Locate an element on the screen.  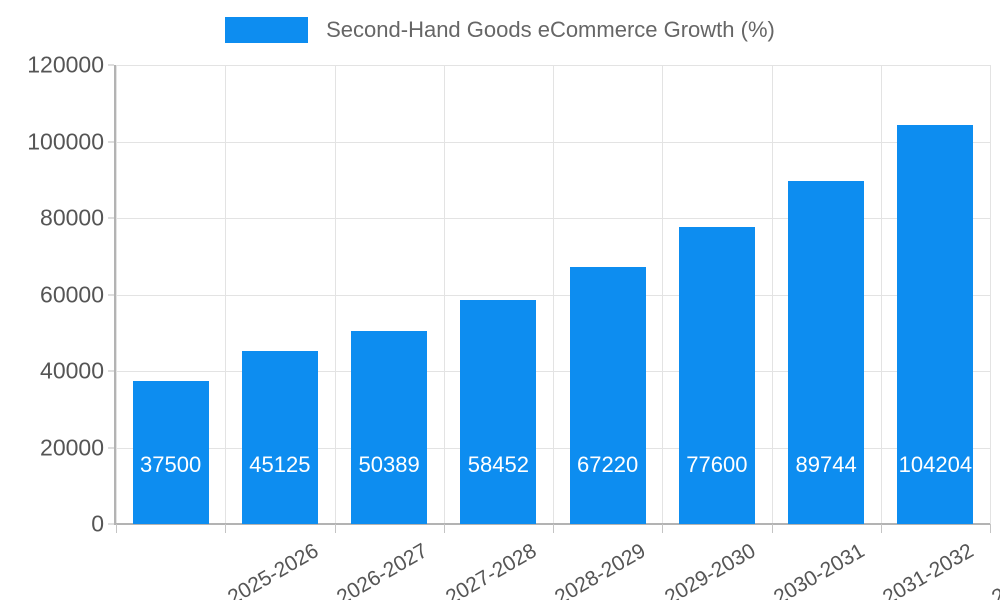
legend-item-0: Second-Hand Goods eCommerce Growth (%) is located at coordinates (500, 30).